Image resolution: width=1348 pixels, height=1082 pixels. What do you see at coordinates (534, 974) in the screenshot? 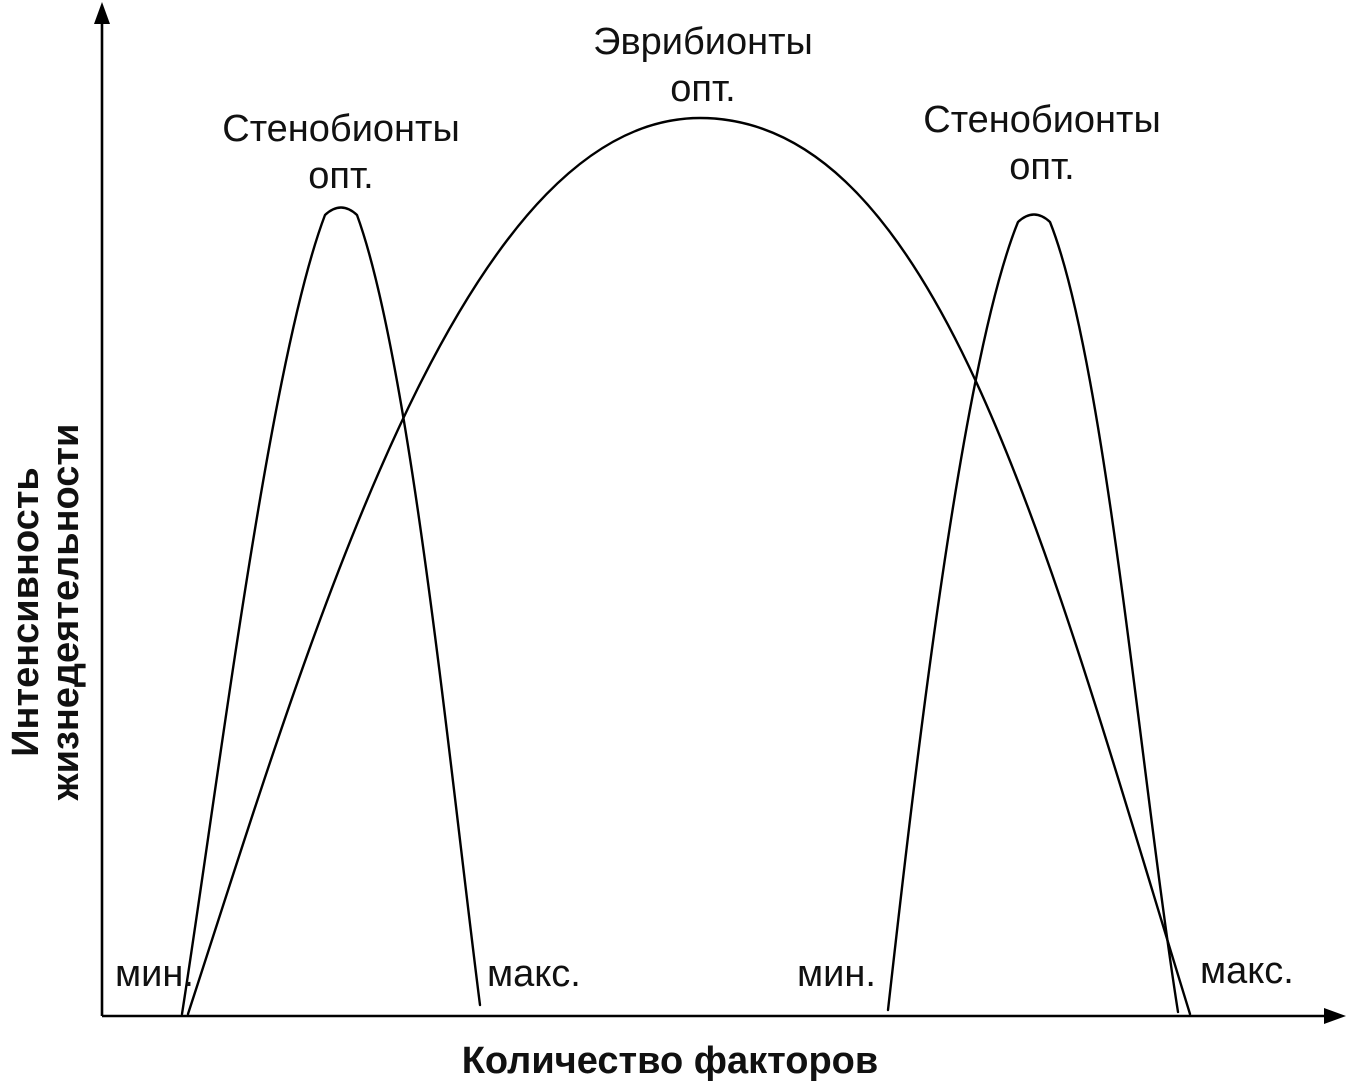
I see `stenobiont-left-max-label: макс.` at bounding box center [534, 974].